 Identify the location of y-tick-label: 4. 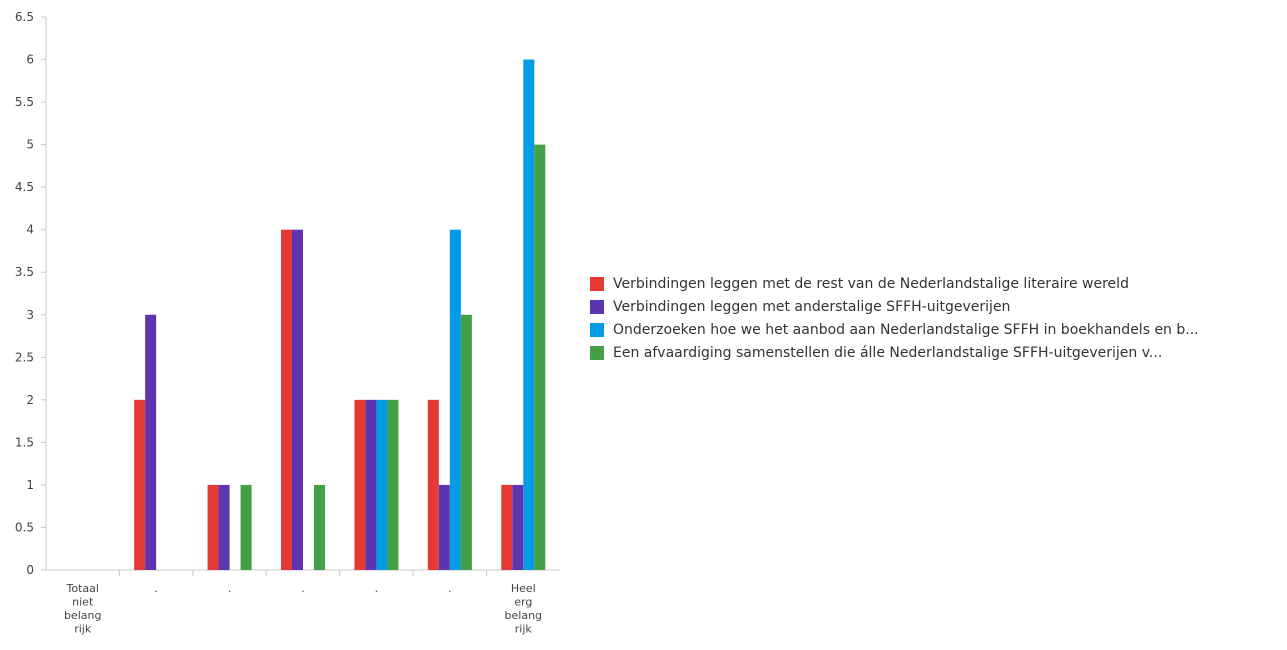
(30, 230).